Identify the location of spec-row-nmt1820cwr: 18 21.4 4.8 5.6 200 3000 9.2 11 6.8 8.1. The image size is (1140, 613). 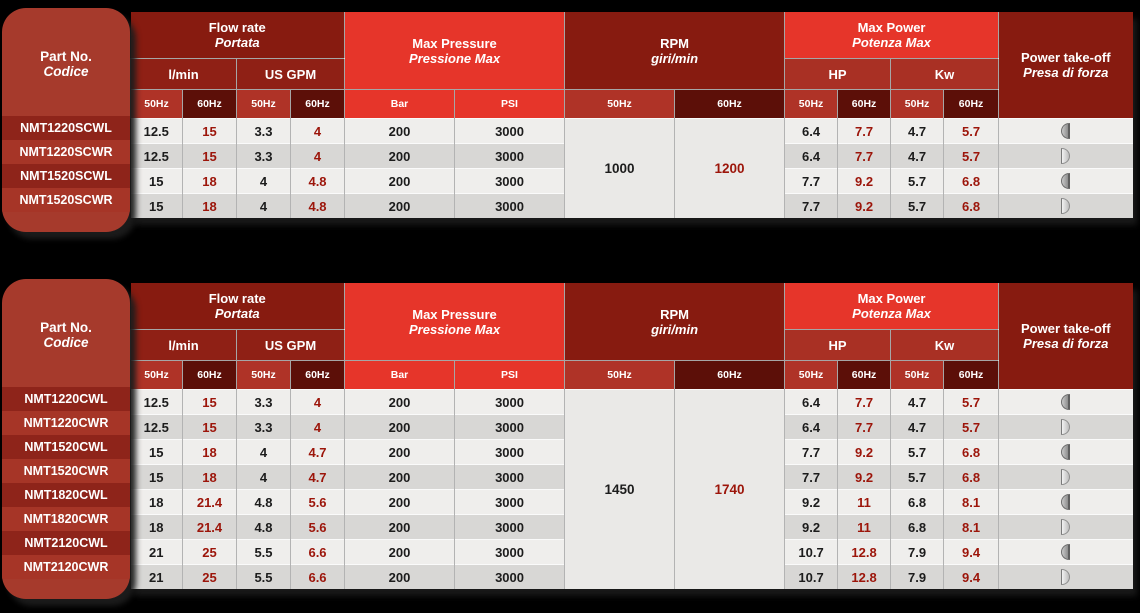
(631, 527).